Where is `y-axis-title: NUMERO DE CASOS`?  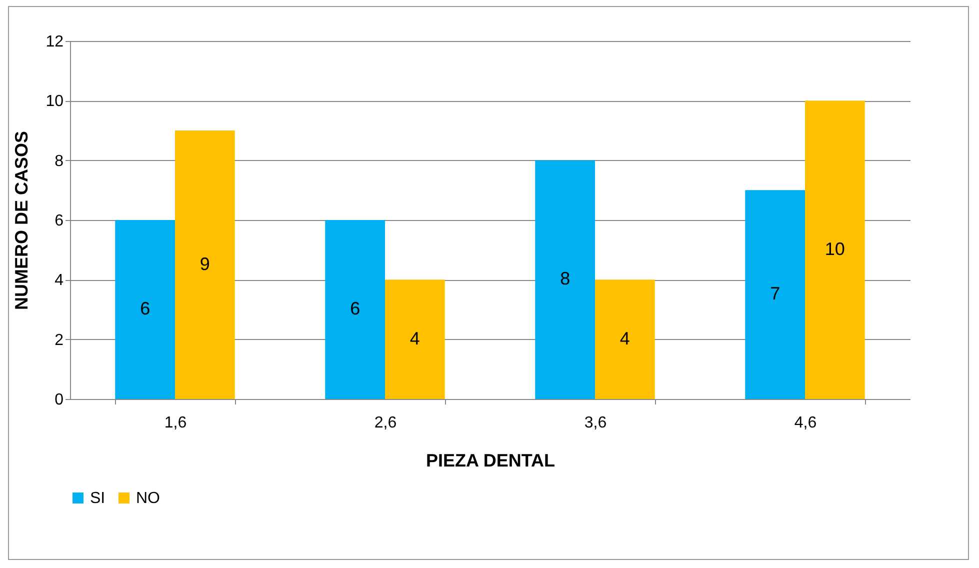 y-axis-title: NUMERO DE CASOS is located at coordinates (22, 220).